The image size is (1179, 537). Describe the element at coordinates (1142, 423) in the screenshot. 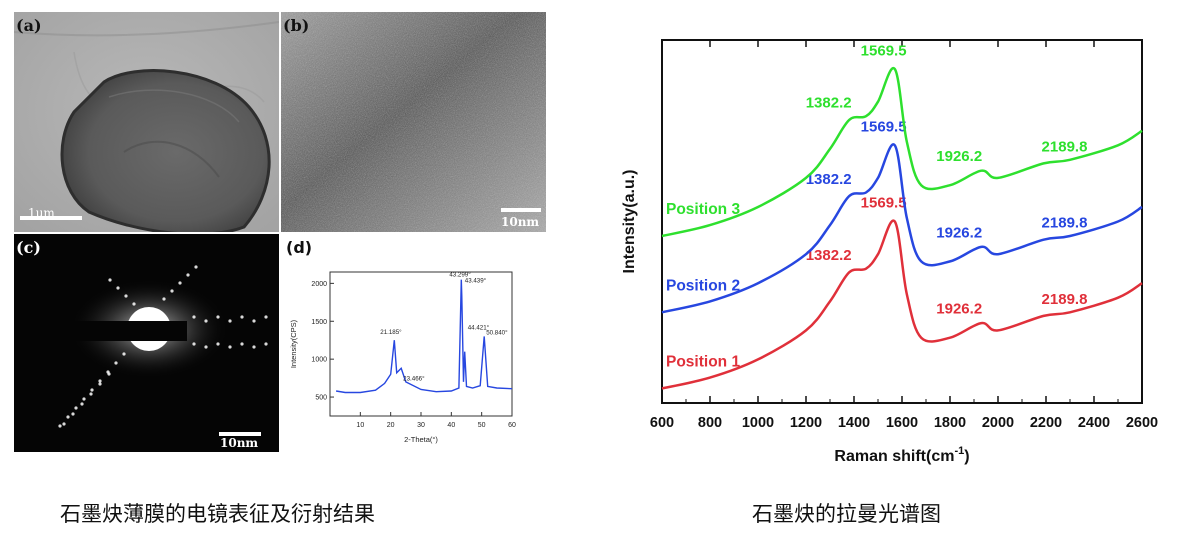

I see `raman-x-tick-label: 2600` at that location.